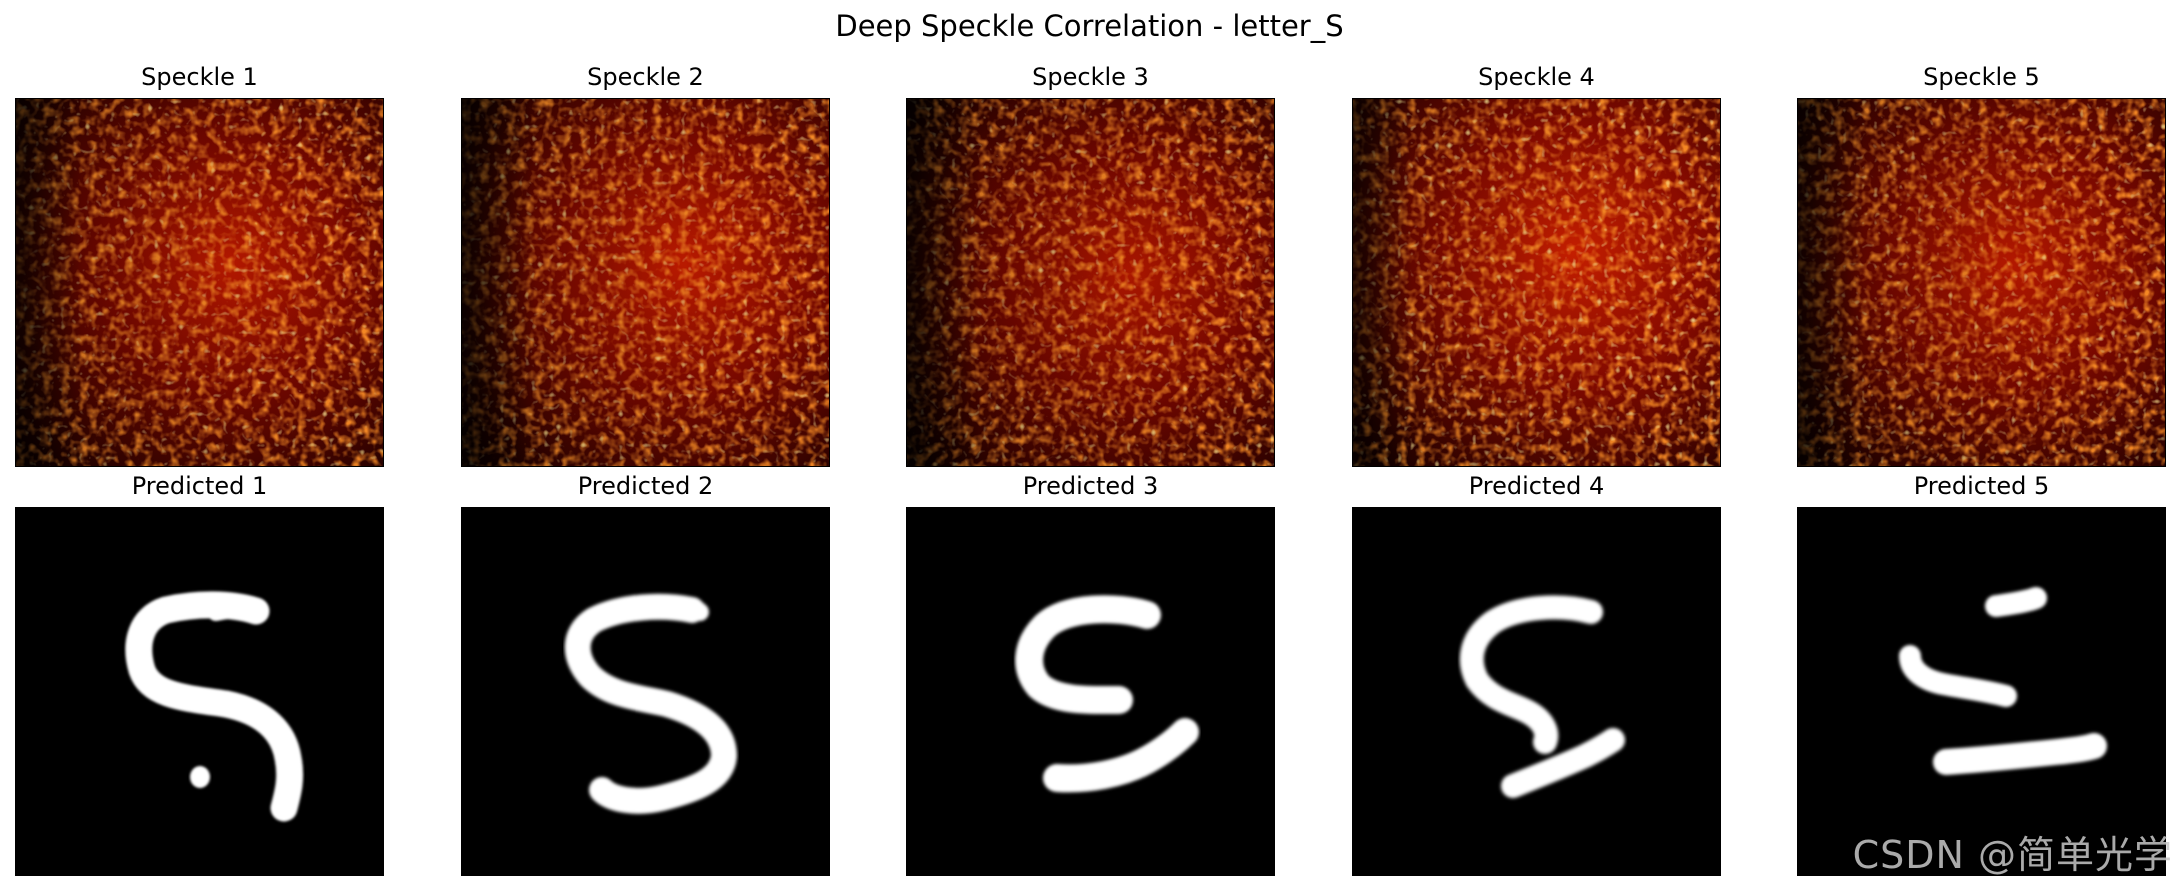 This screenshot has height=889, width=2179. I want to click on speckle-panel-2: Speckle 2, so click(645, 264).